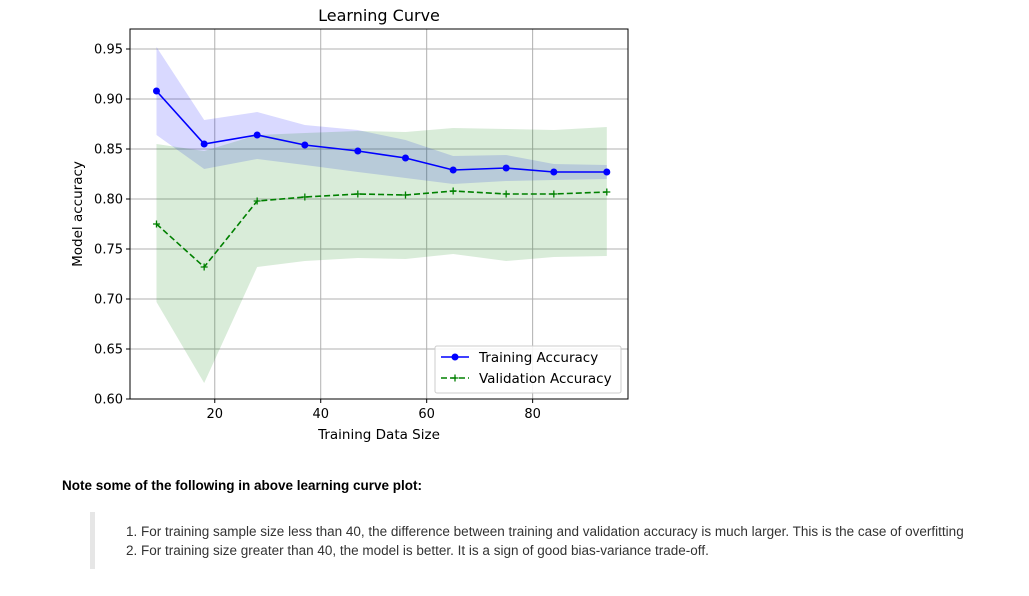 This screenshot has width=1029, height=596. I want to click on legend-label-training: Training Accuracy, so click(538, 358).